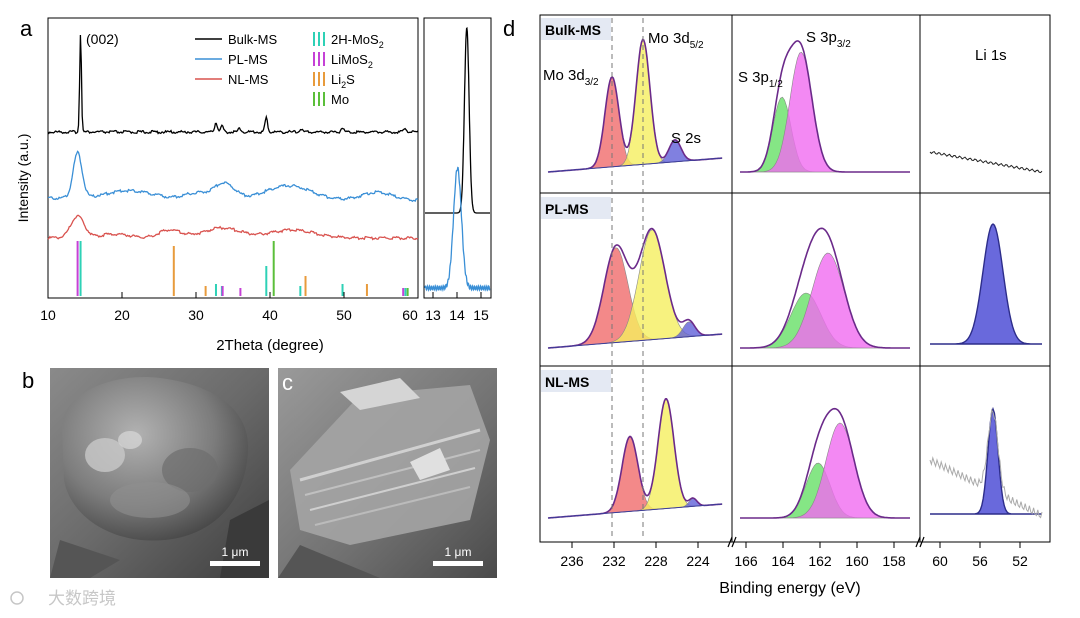 The height and width of the screenshot is (618, 1080). What do you see at coordinates (196, 315) in the screenshot?
I see `xrd-xtick-30: 30` at bounding box center [196, 315].